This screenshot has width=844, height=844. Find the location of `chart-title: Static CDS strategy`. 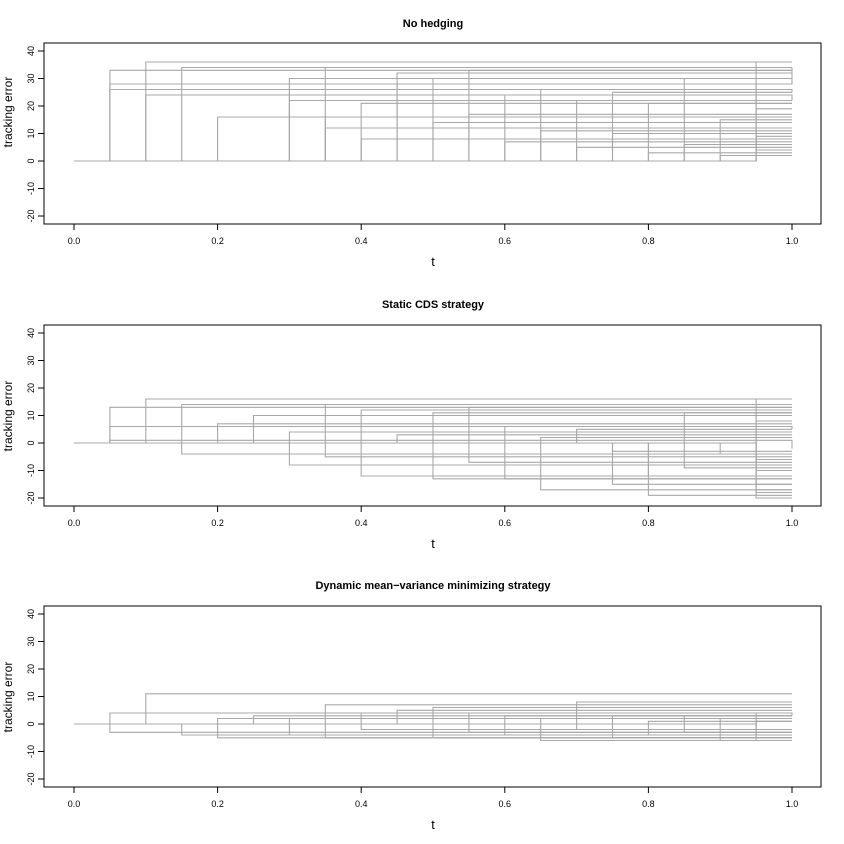

chart-title: Static CDS strategy is located at coordinates (433, 305).